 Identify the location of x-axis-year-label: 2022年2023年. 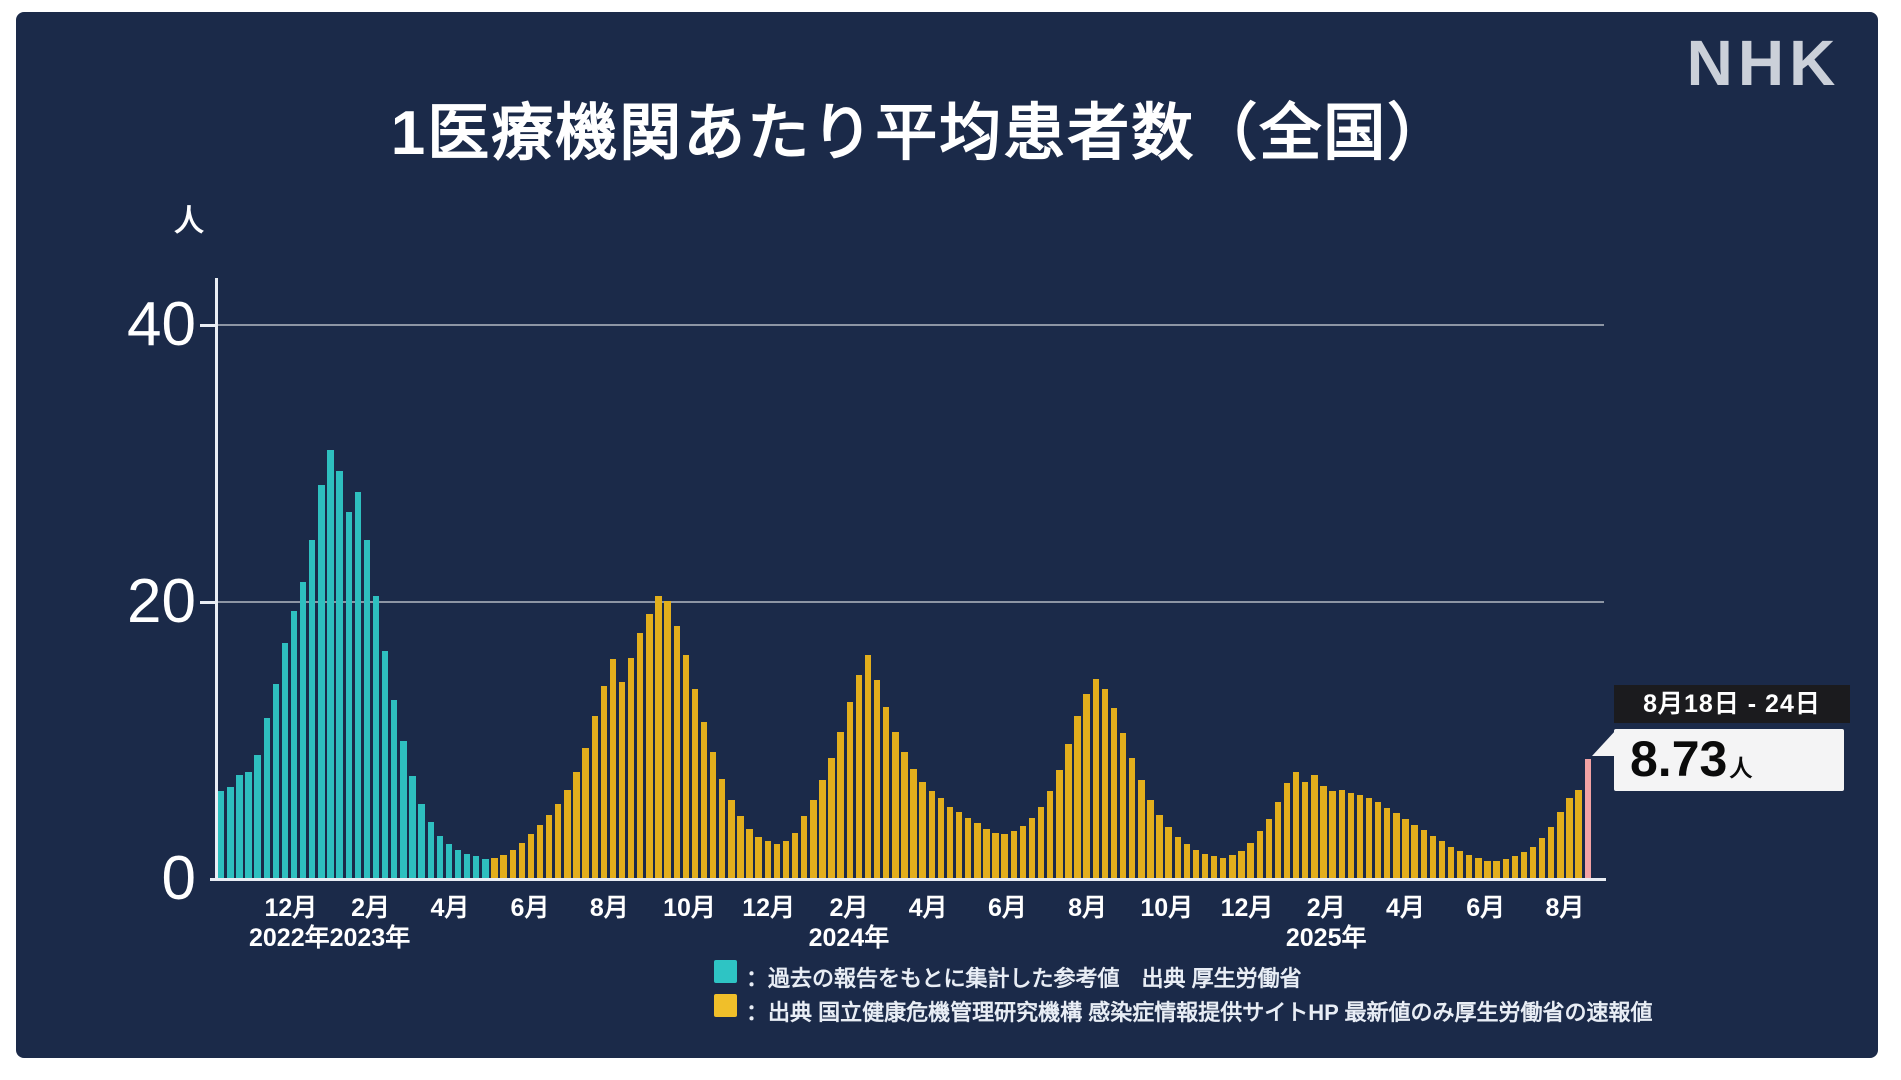
(329, 938).